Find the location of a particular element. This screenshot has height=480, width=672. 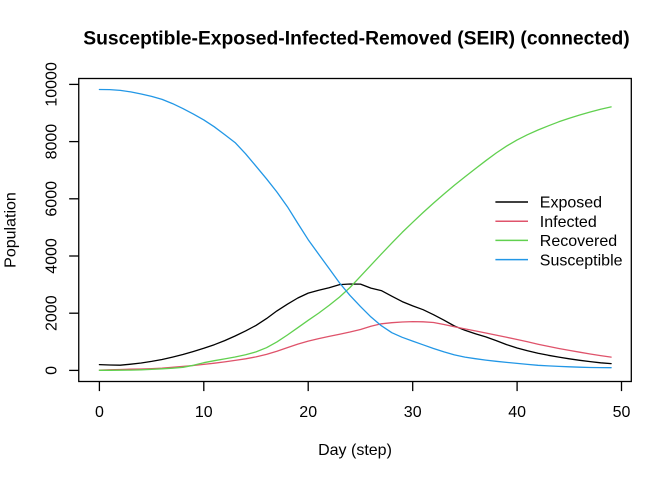

svg-text: Recovered is located at coordinates (578, 241).